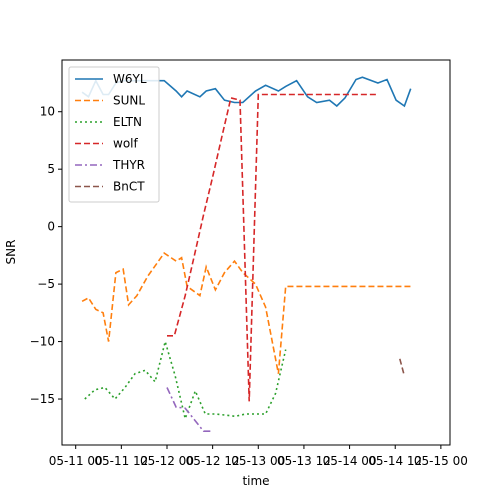 The width and height of the screenshot is (500, 500). I want to click on x-tick-label: 05-12 00, so click(167, 461).